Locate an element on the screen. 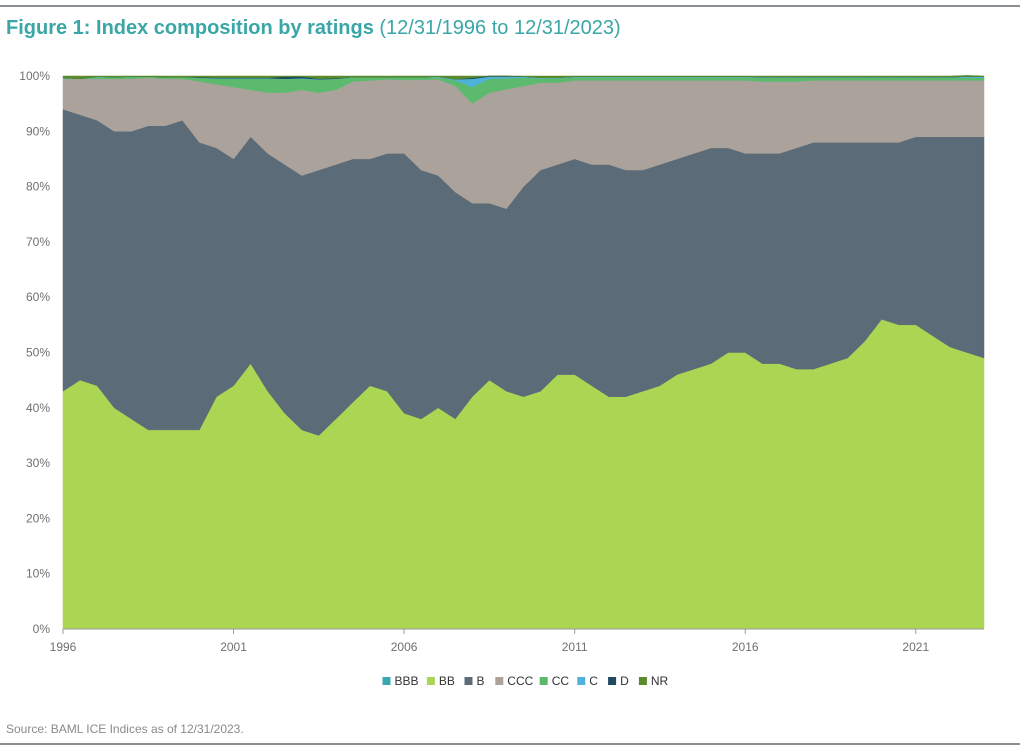  chart-legend: BBB BB B CCC CC C D NR is located at coordinates (525, 681).